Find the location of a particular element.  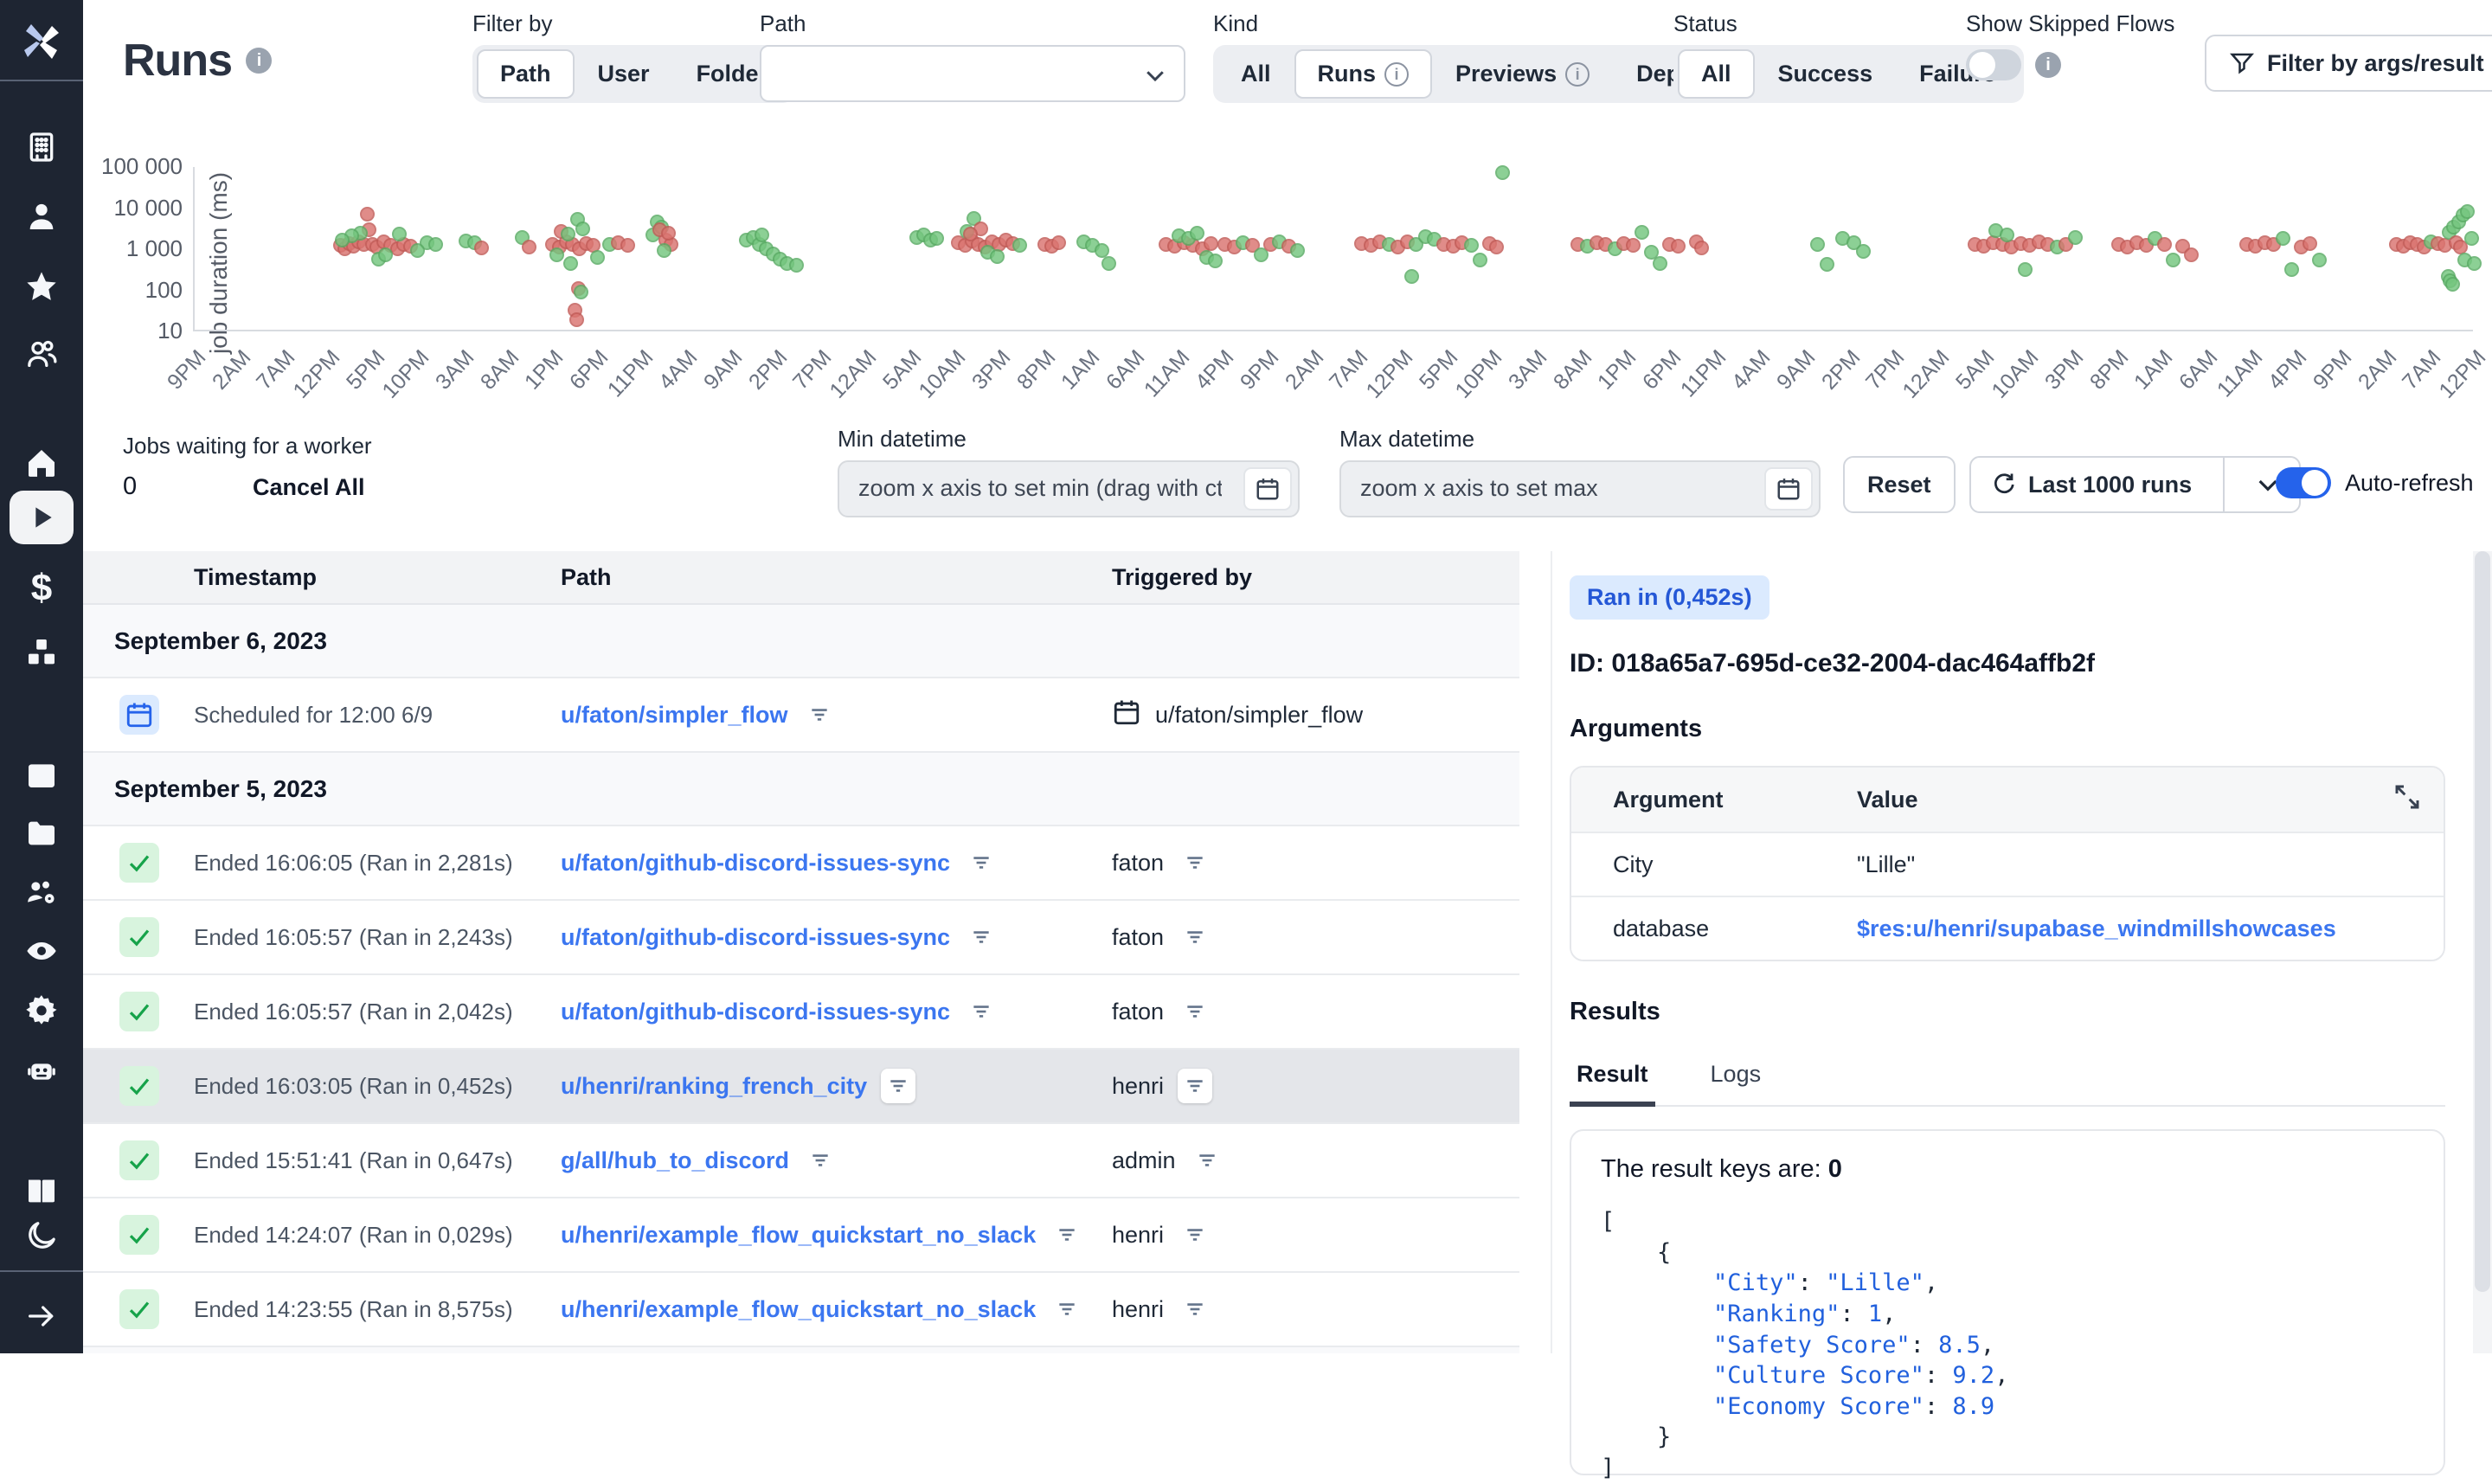

sidebar-item-docs is located at coordinates (41, 1191).